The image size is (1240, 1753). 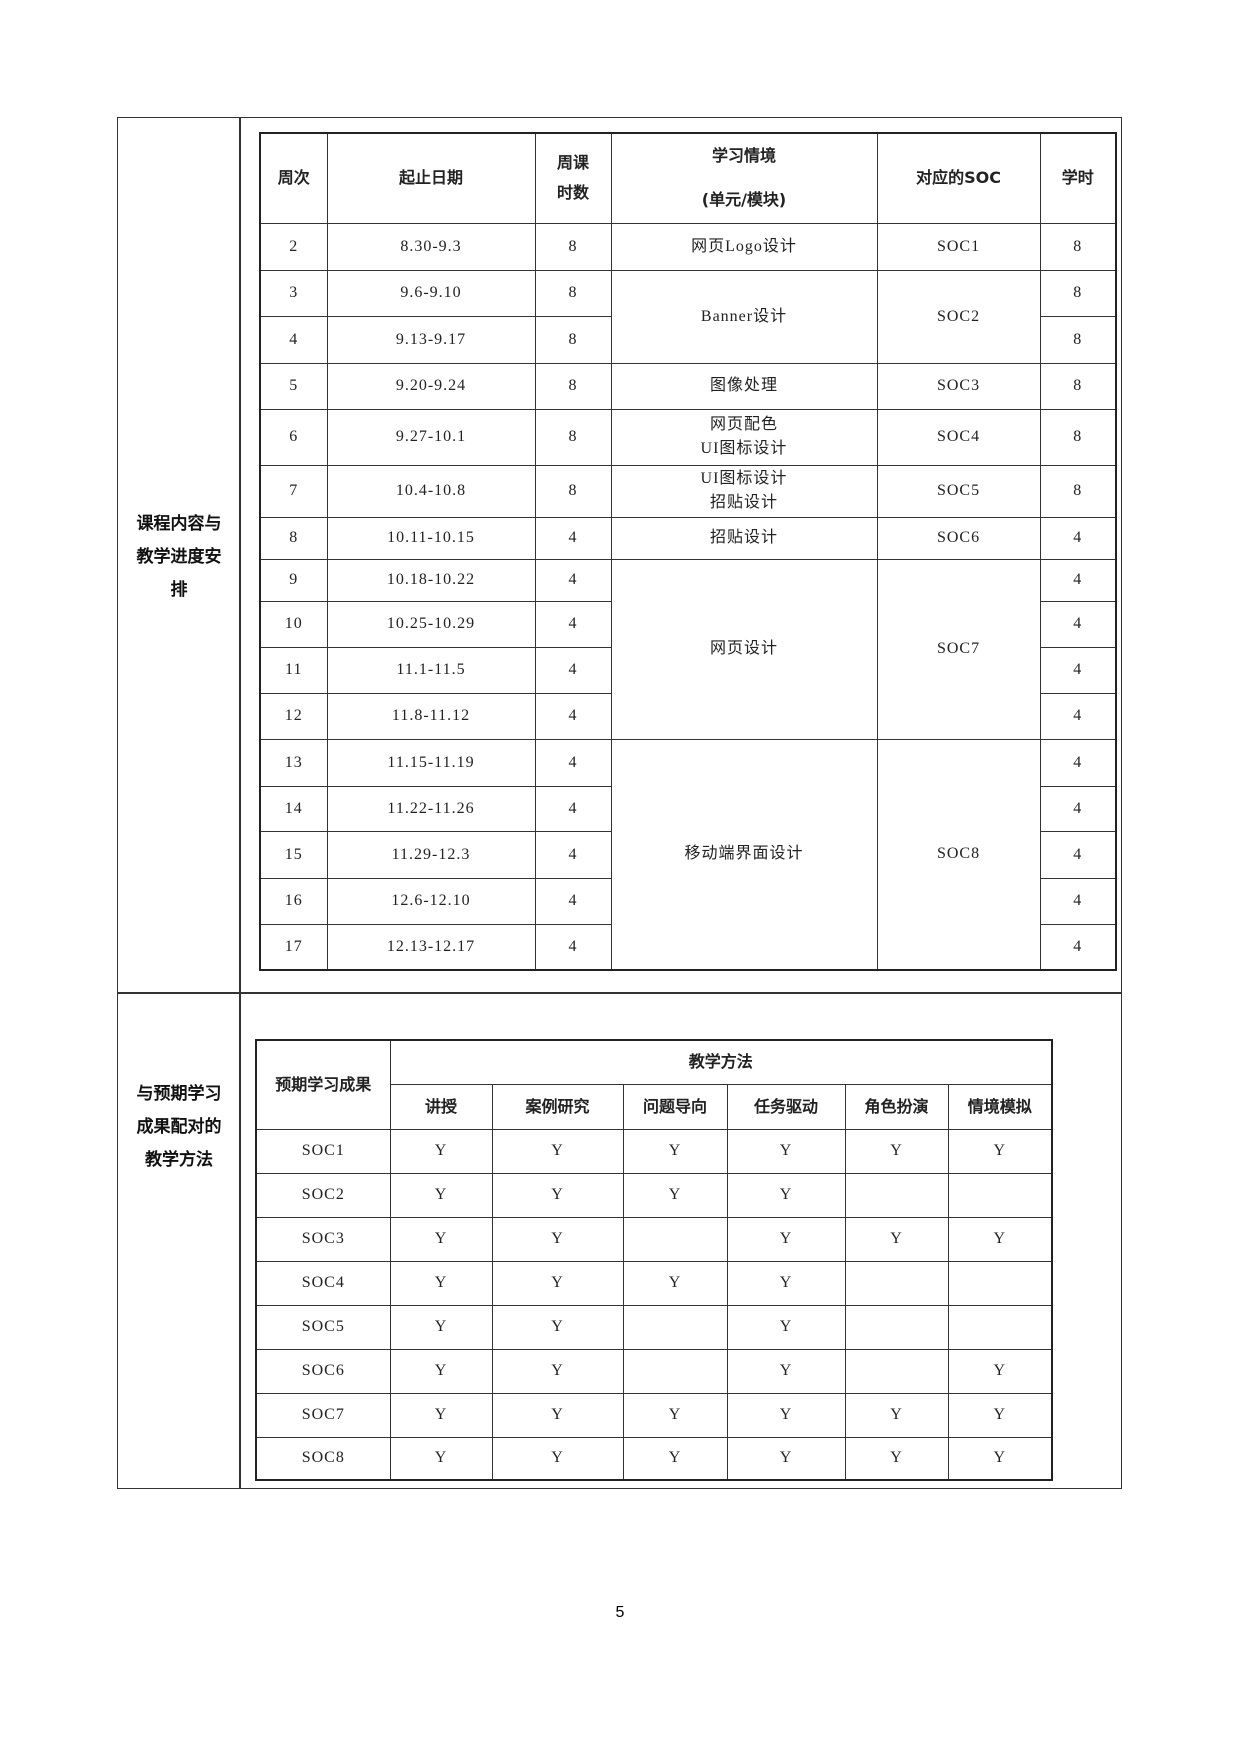 I want to click on methods-row: SOC1 Y Y Y Y Y Y, so click(x=654, y=1151).